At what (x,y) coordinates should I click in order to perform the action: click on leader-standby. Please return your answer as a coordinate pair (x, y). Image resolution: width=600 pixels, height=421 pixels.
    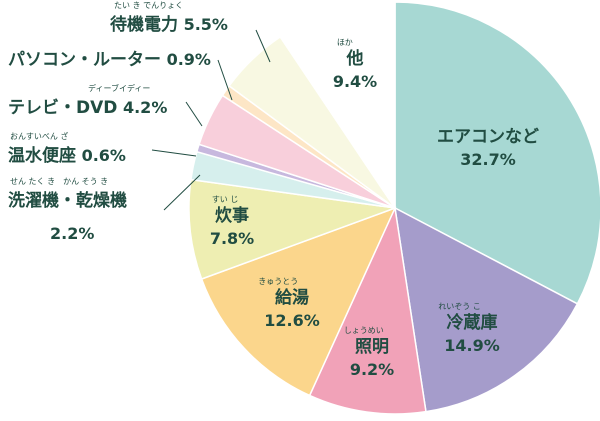
    Looking at the image, I should click on (263, 46).